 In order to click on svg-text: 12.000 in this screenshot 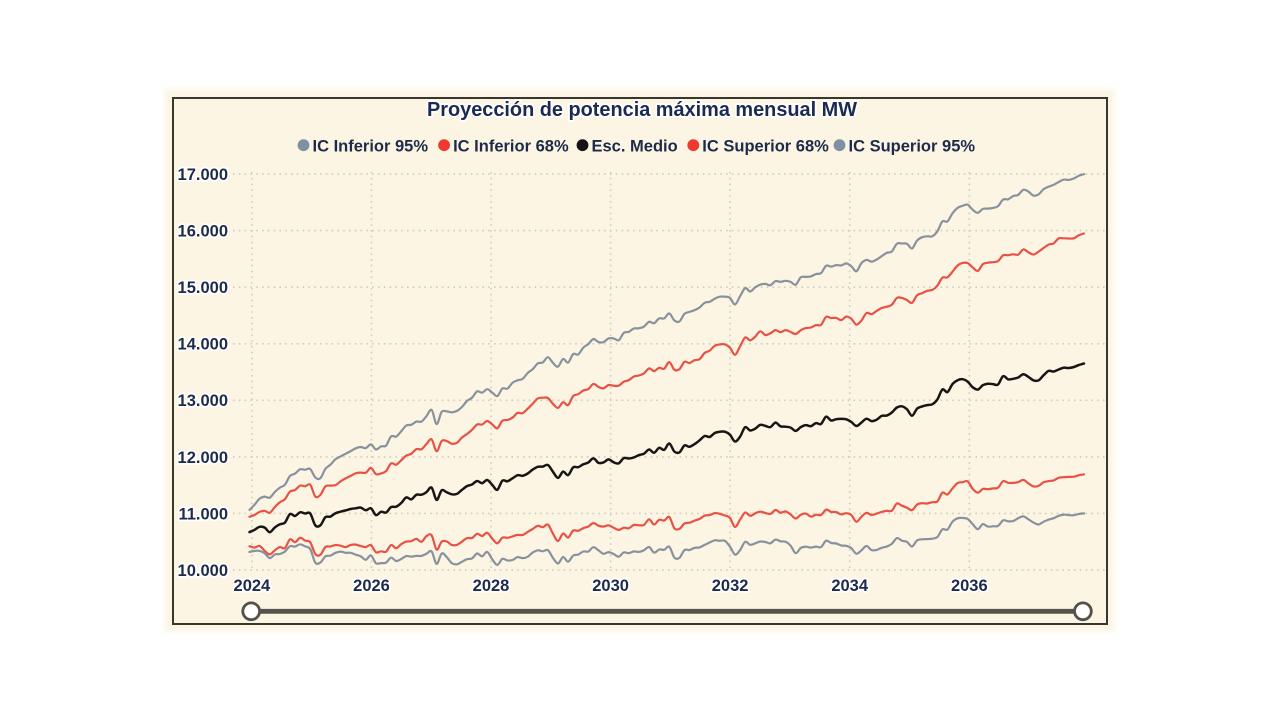, I will do `click(203, 458)`.